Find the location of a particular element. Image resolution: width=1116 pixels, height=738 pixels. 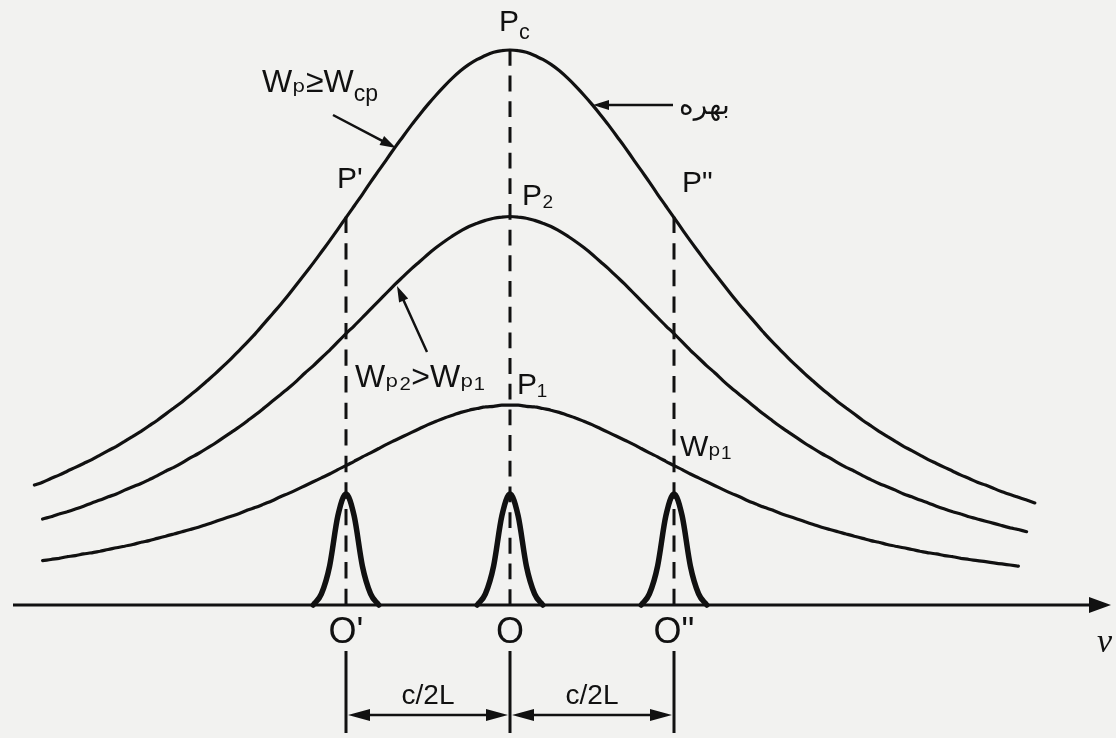

annotation: Wₚ≥W$_{cp}$ is located at coordinates (320, 84).